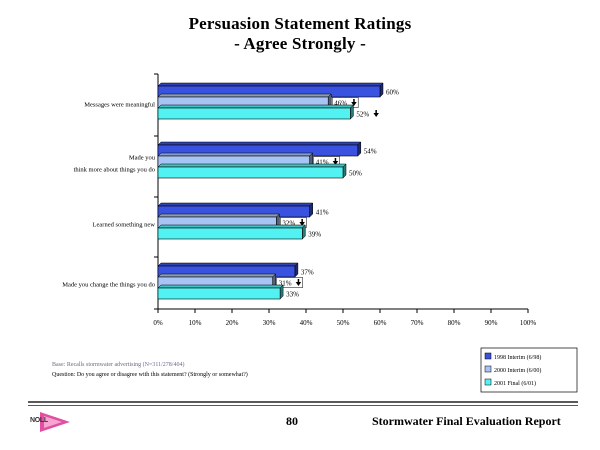 This screenshot has width=600, height=450. What do you see at coordinates (300, 43) in the screenshot?
I see `chart-subtitle: - Agree Strongly -` at bounding box center [300, 43].